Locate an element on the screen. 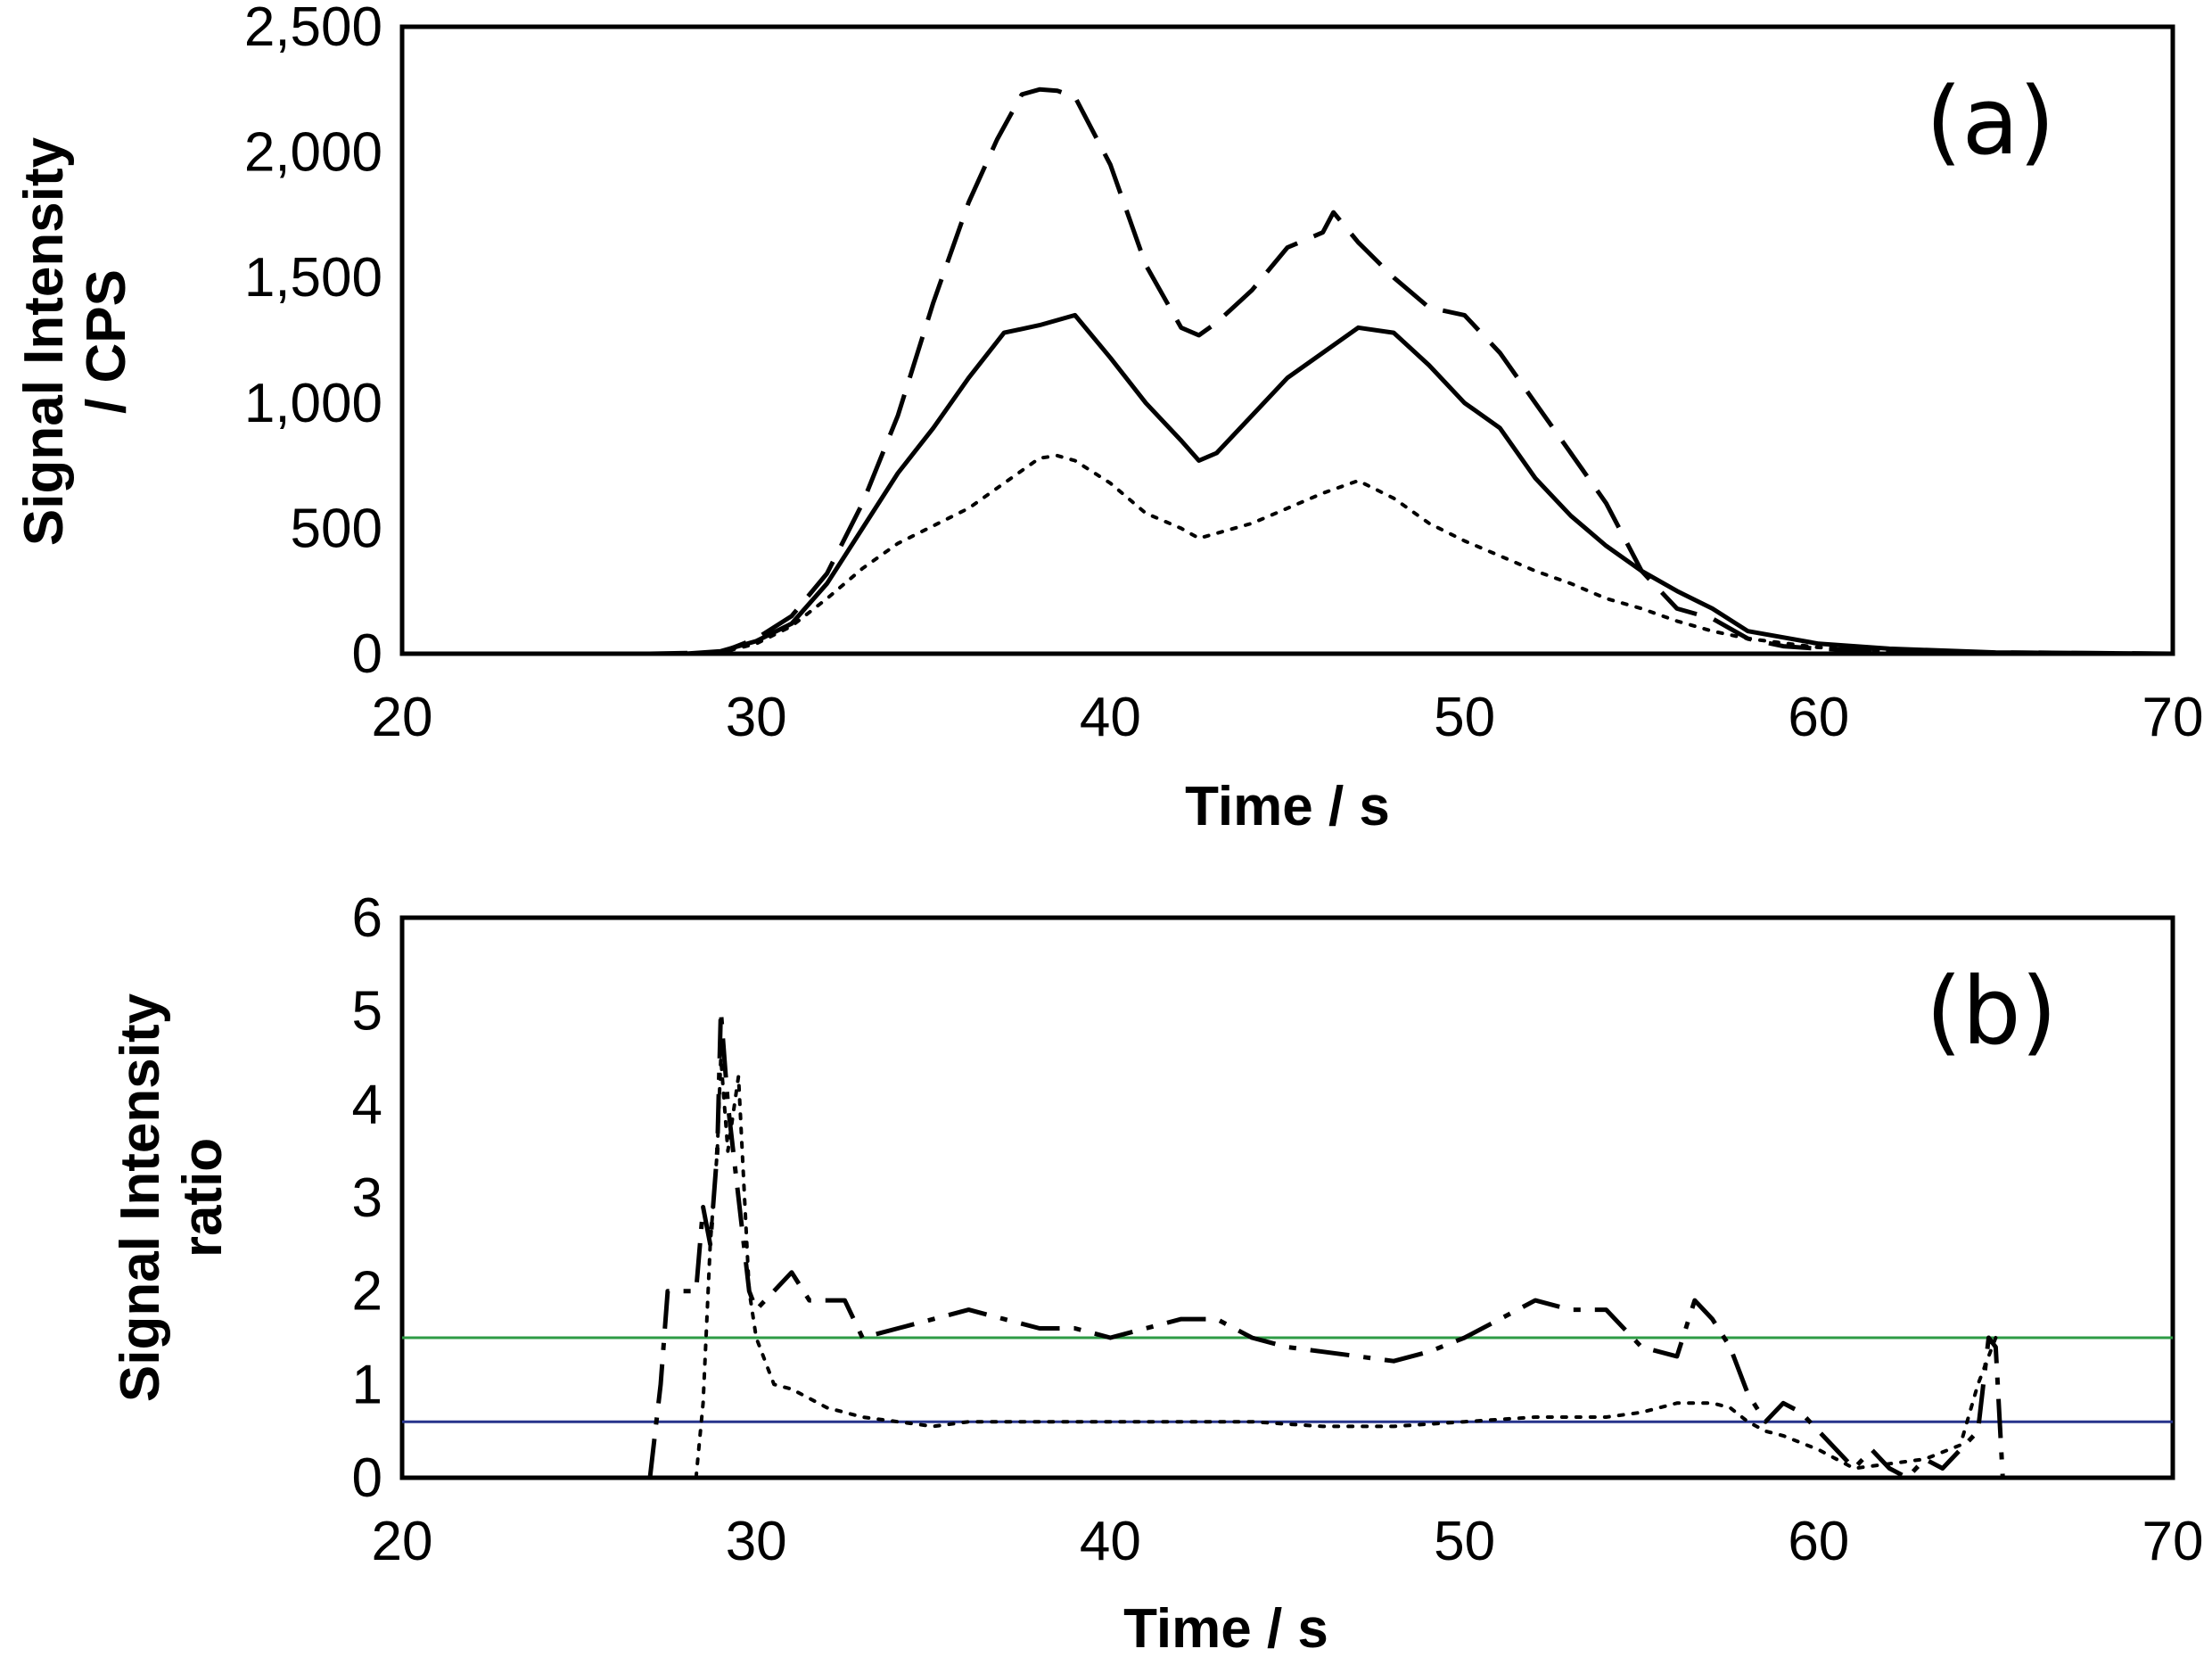 Image resolution: width=2212 pixels, height=1657 pixels. y-tick-label: 5 is located at coordinates (367, 1012).